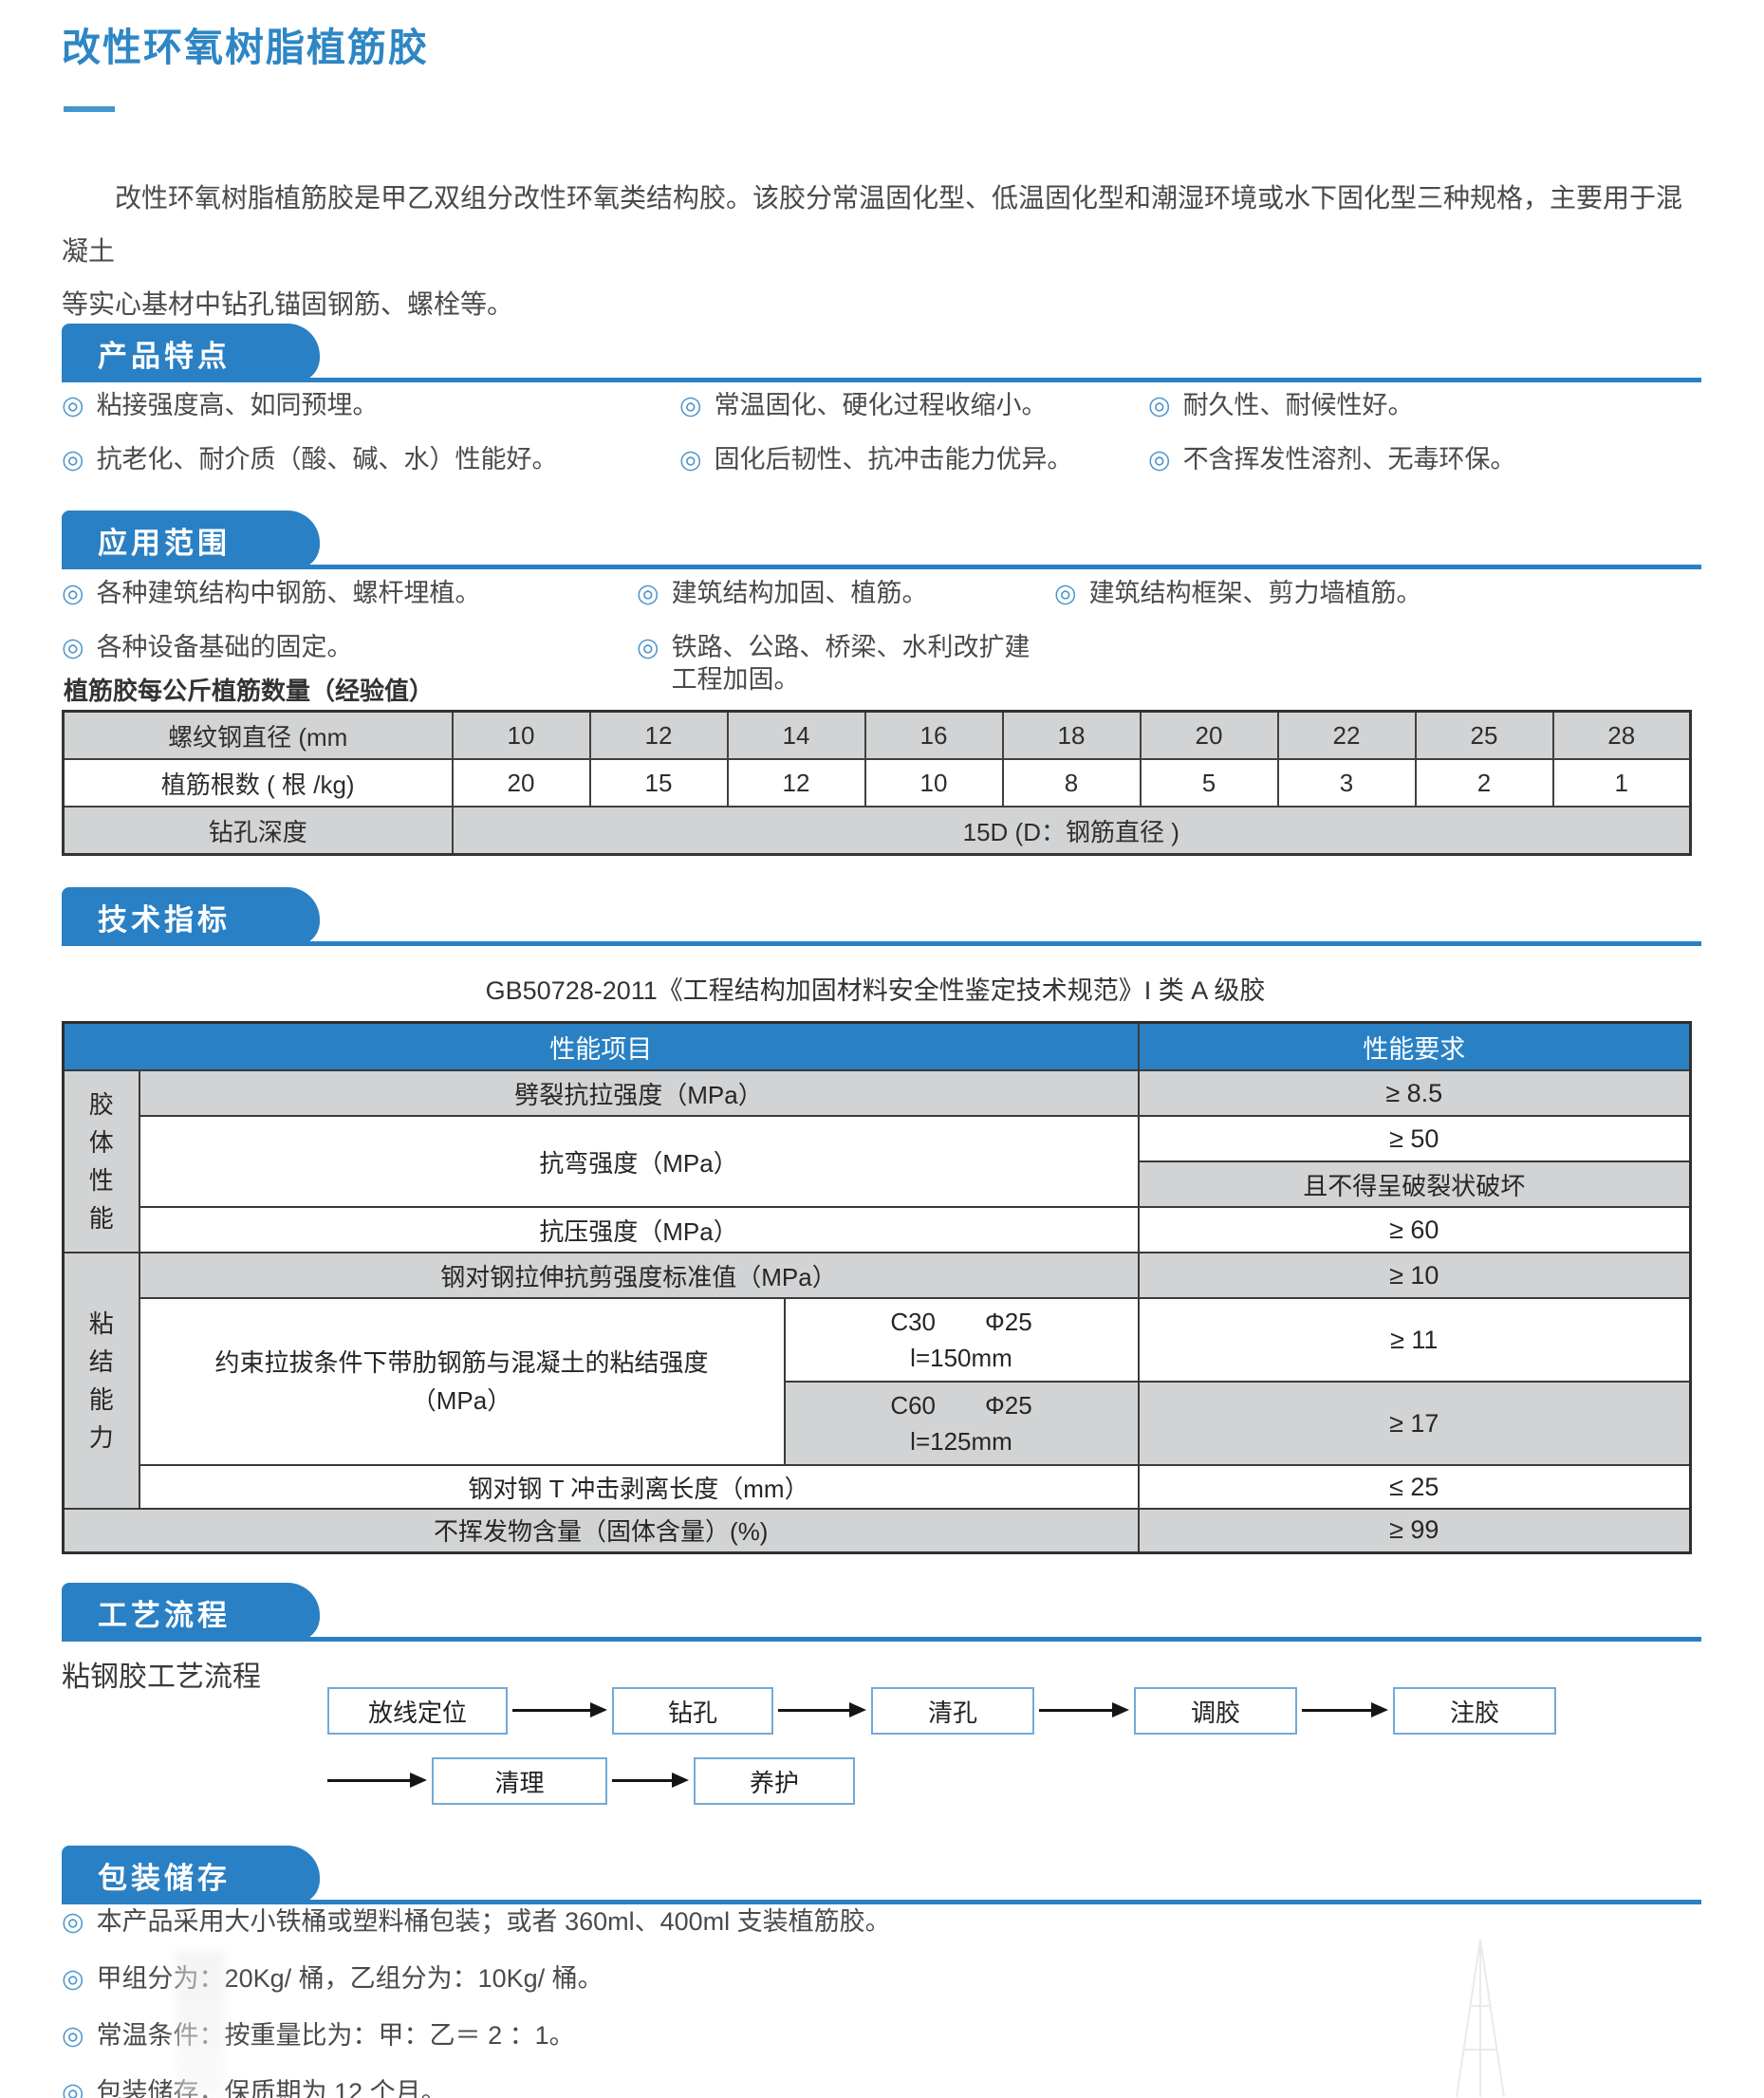  Describe the element at coordinates (191, 353) in the screenshot. I see `section-ribbon-features: 产品特点` at that location.